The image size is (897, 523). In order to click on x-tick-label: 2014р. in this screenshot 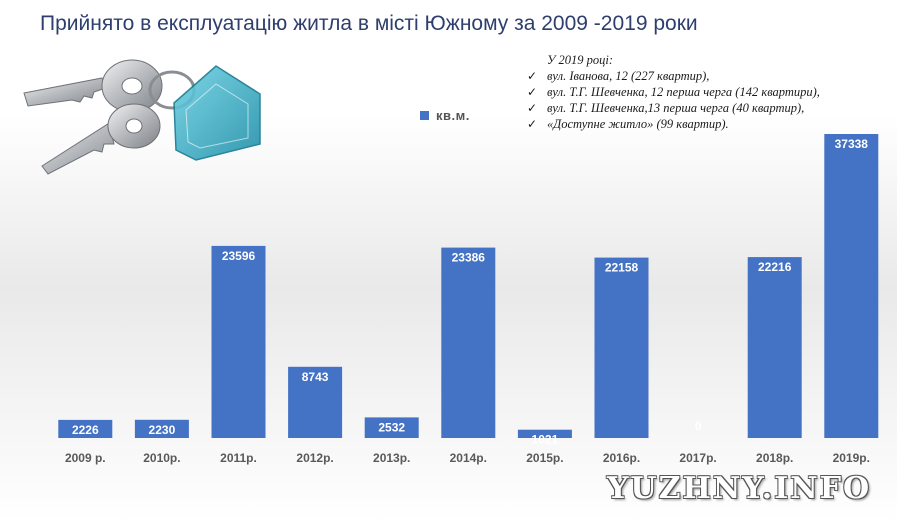, I will do `click(468, 458)`.